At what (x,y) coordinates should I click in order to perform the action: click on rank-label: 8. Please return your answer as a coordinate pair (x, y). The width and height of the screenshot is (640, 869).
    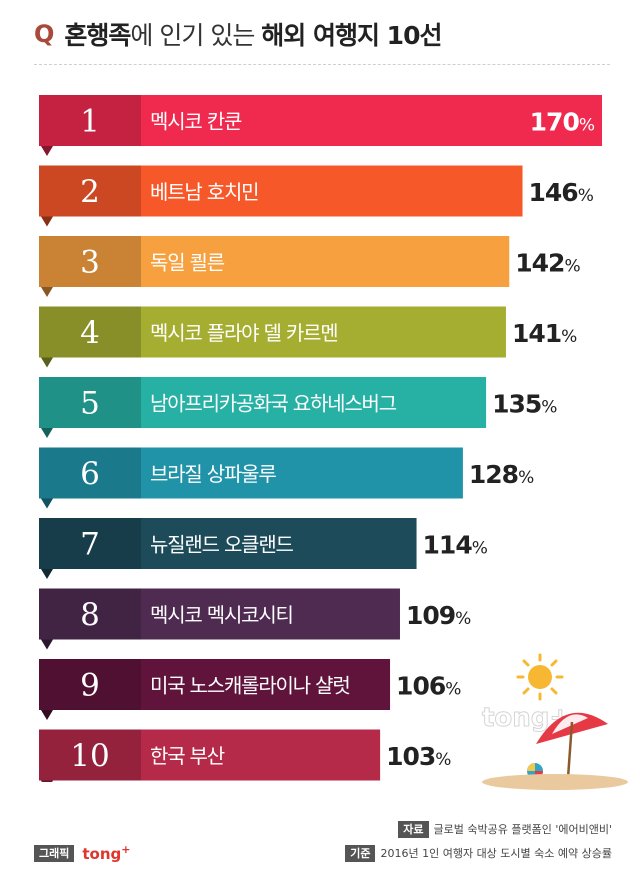
    Looking at the image, I should click on (90, 615).